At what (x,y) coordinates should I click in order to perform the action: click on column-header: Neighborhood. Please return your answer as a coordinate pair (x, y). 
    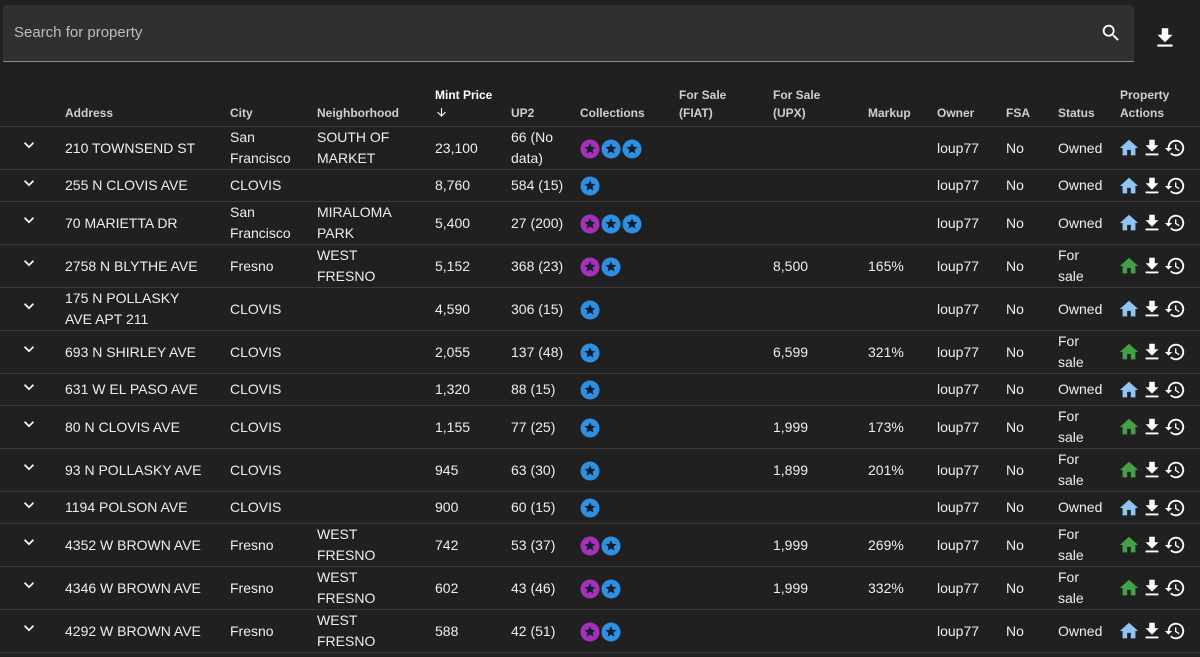
    Looking at the image, I should click on (368, 94).